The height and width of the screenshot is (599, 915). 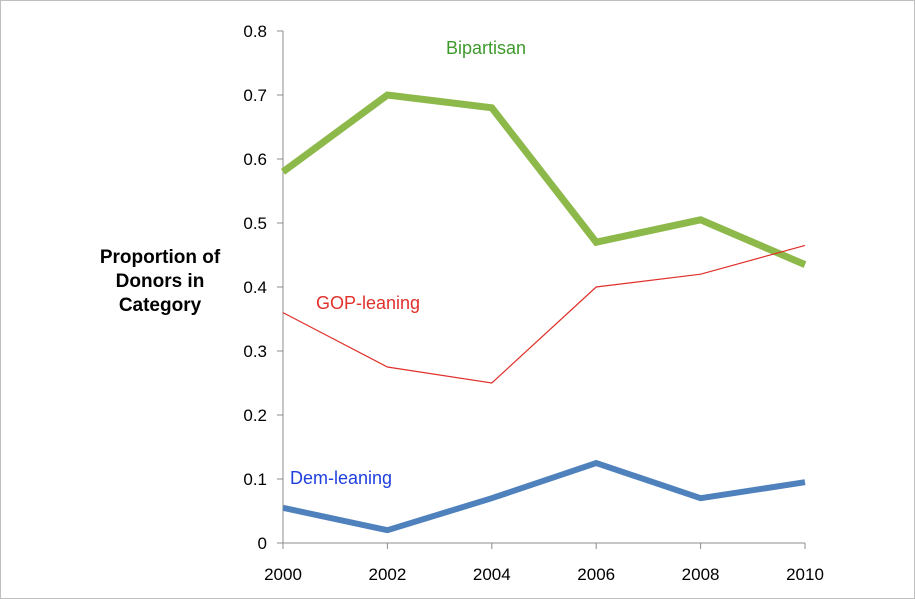 What do you see at coordinates (283, 574) in the screenshot?
I see `x-tick-label: 2000` at bounding box center [283, 574].